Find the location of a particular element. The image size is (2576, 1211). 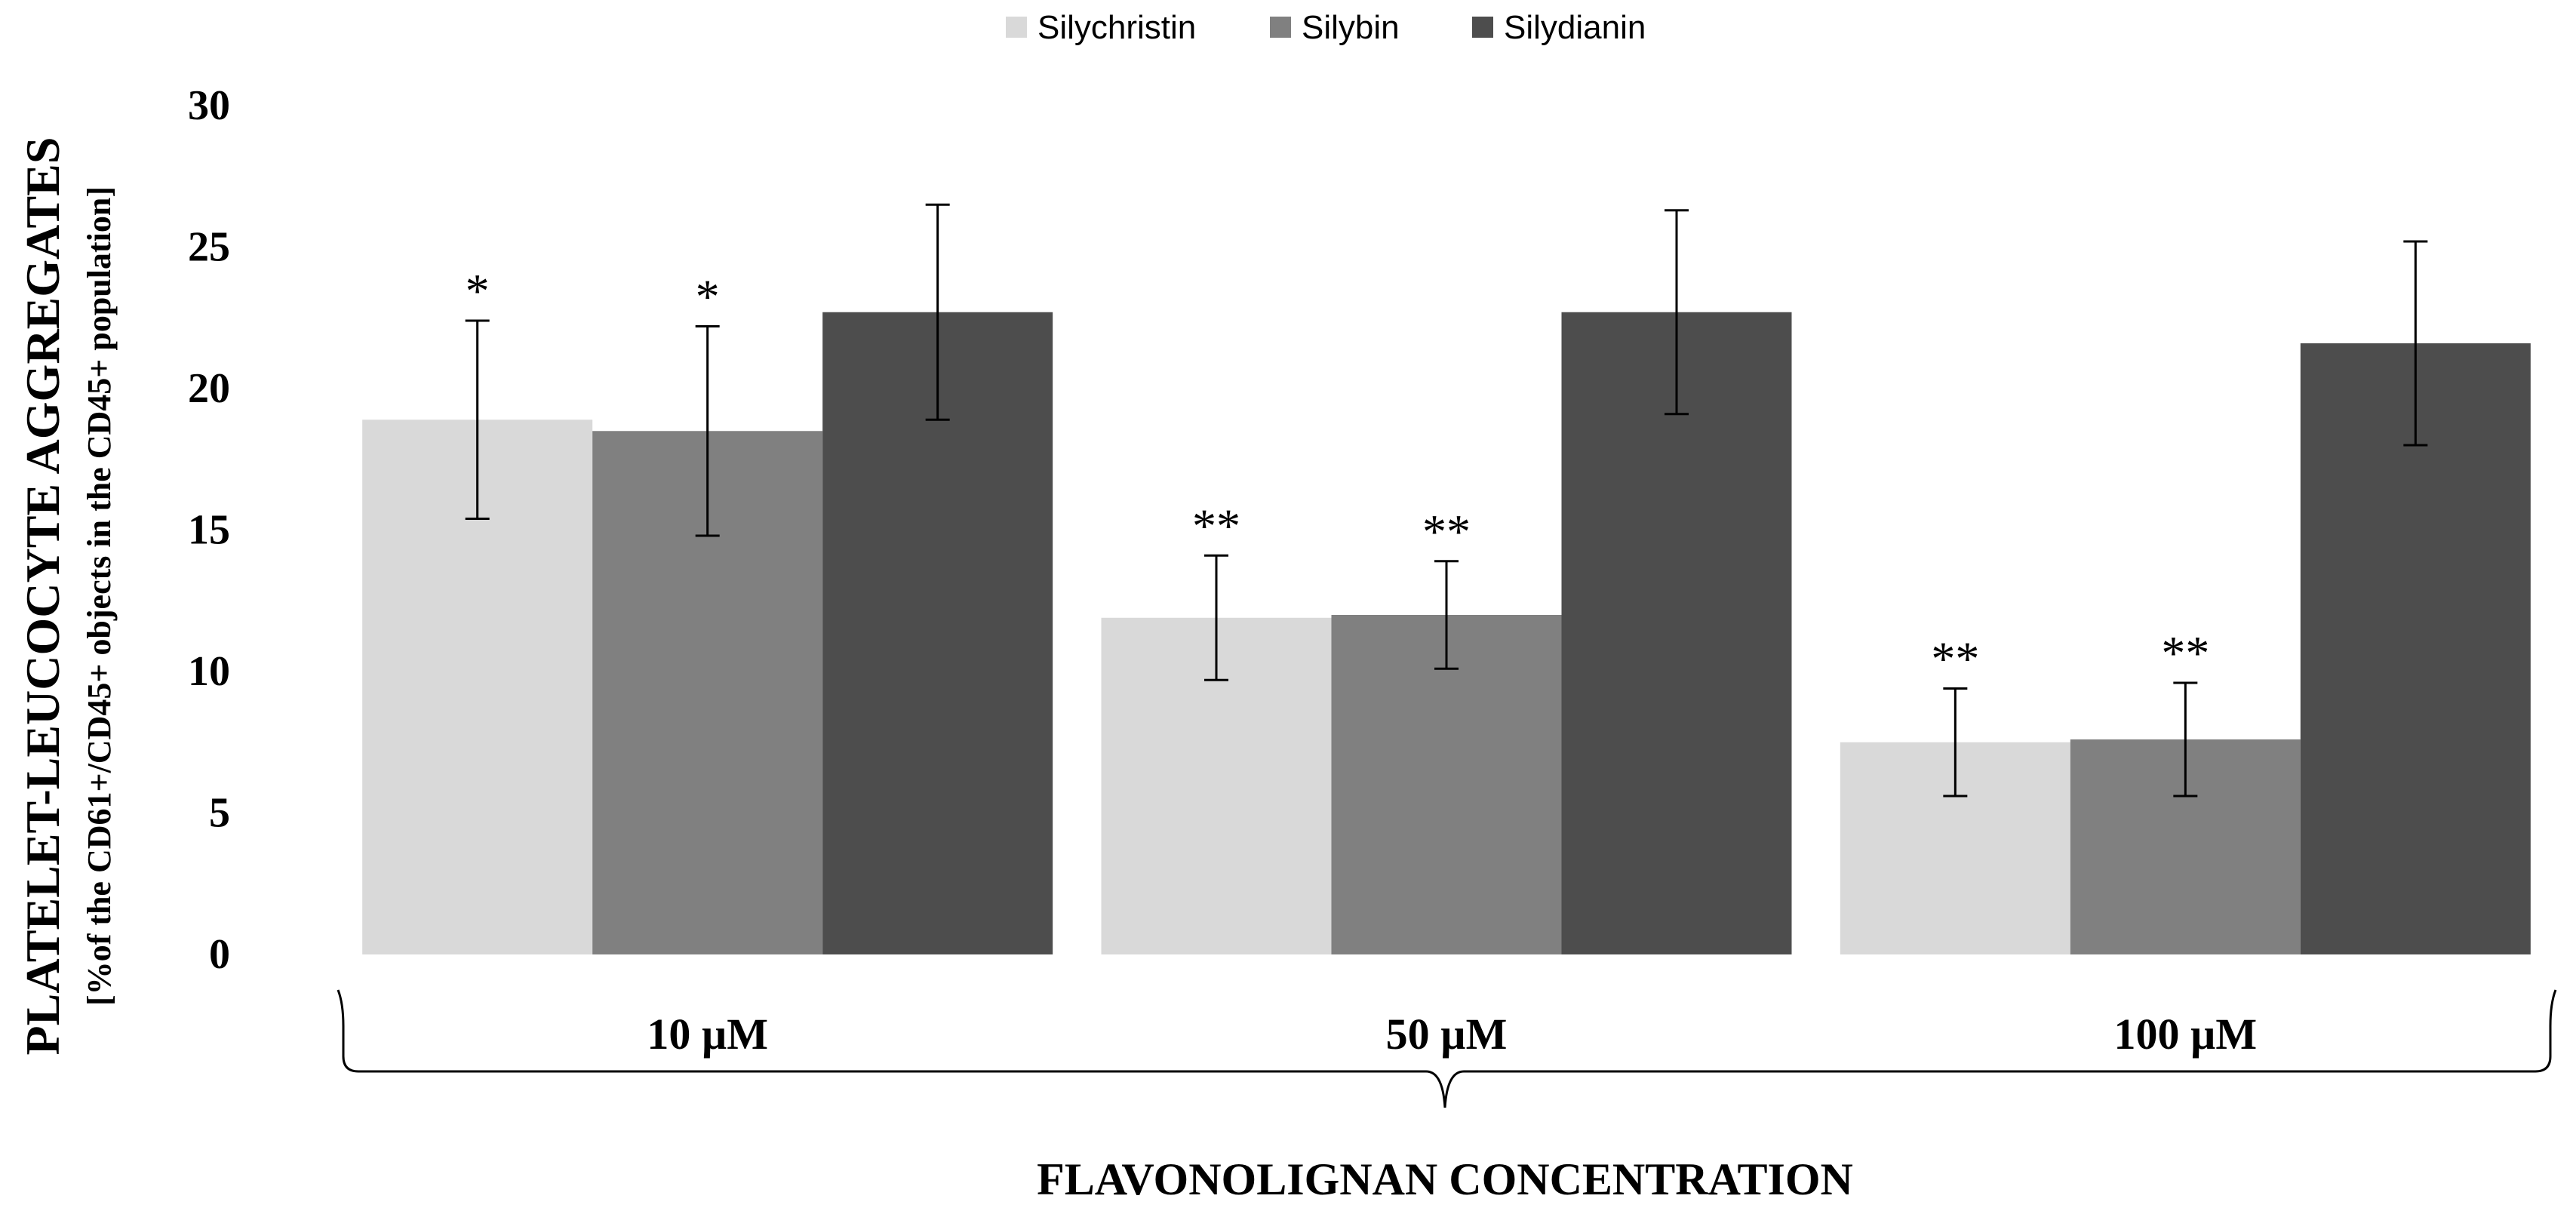

y-tick-label: 0 is located at coordinates (219, 955).